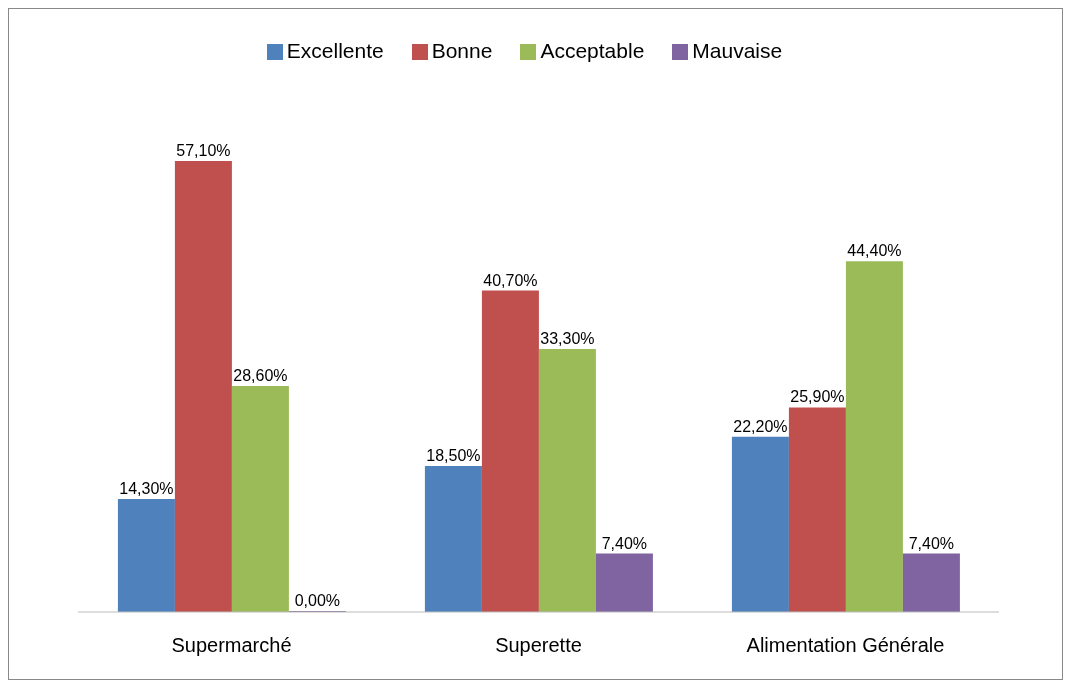 The image size is (1071, 688). I want to click on data-label: 14,30%, so click(146, 489).